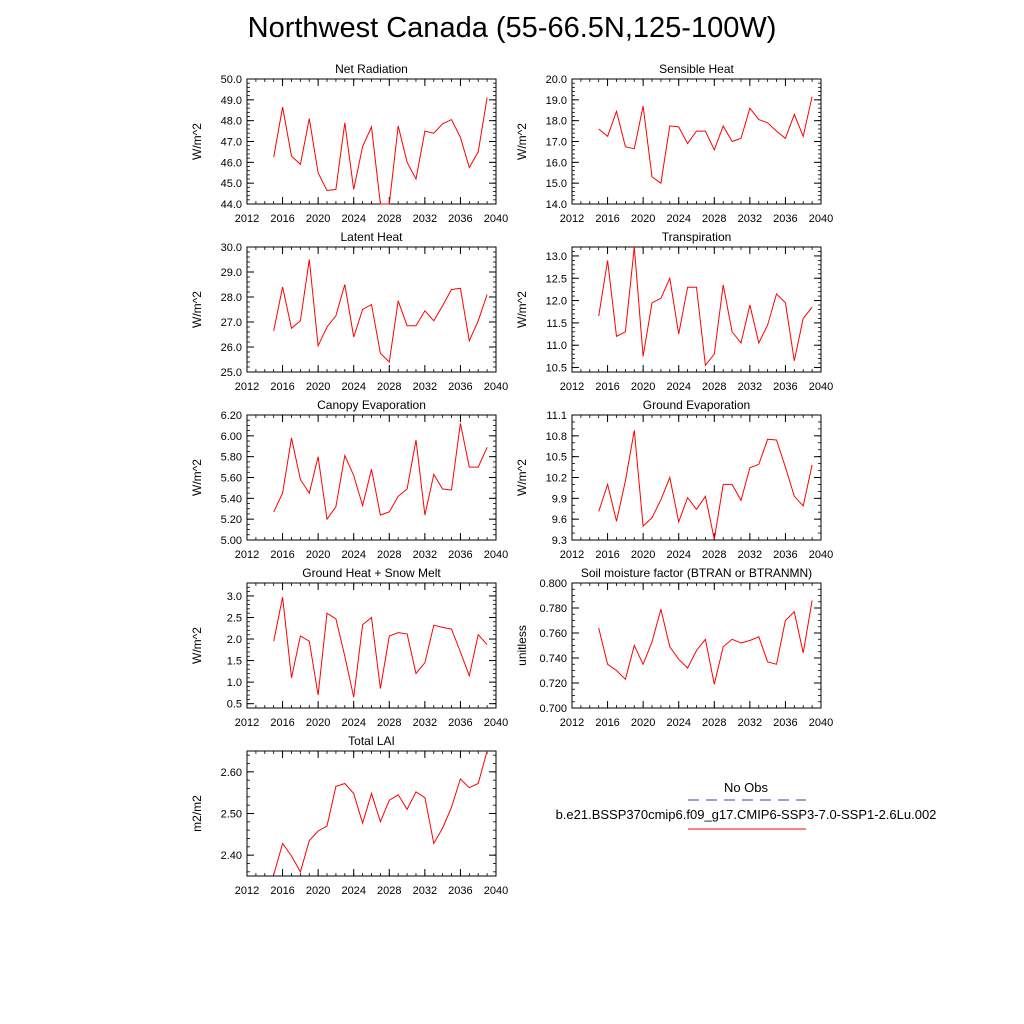  Describe the element at coordinates (231, 248) in the screenshot. I see `y-tick-label: 30.0` at that location.